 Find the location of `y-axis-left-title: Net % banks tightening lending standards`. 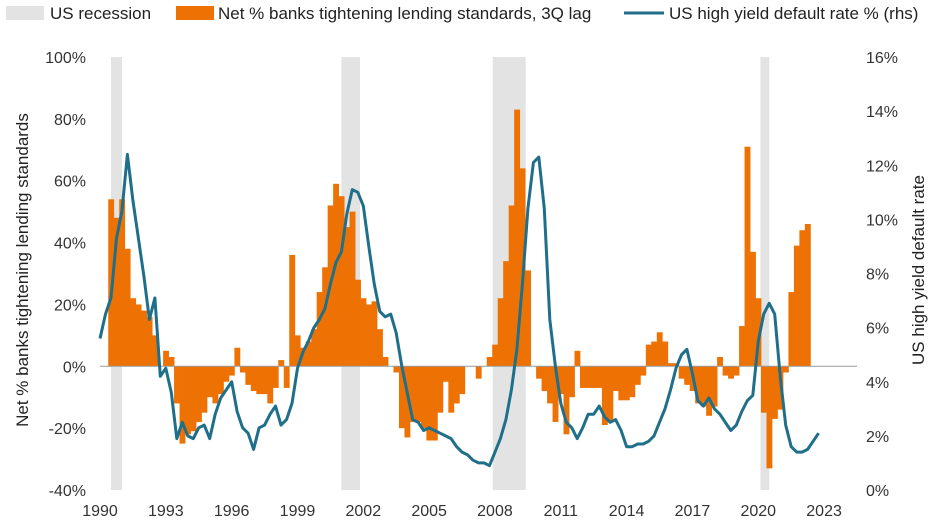

y-axis-left-title: Net % banks tightening lending standards is located at coordinates (22, 270).